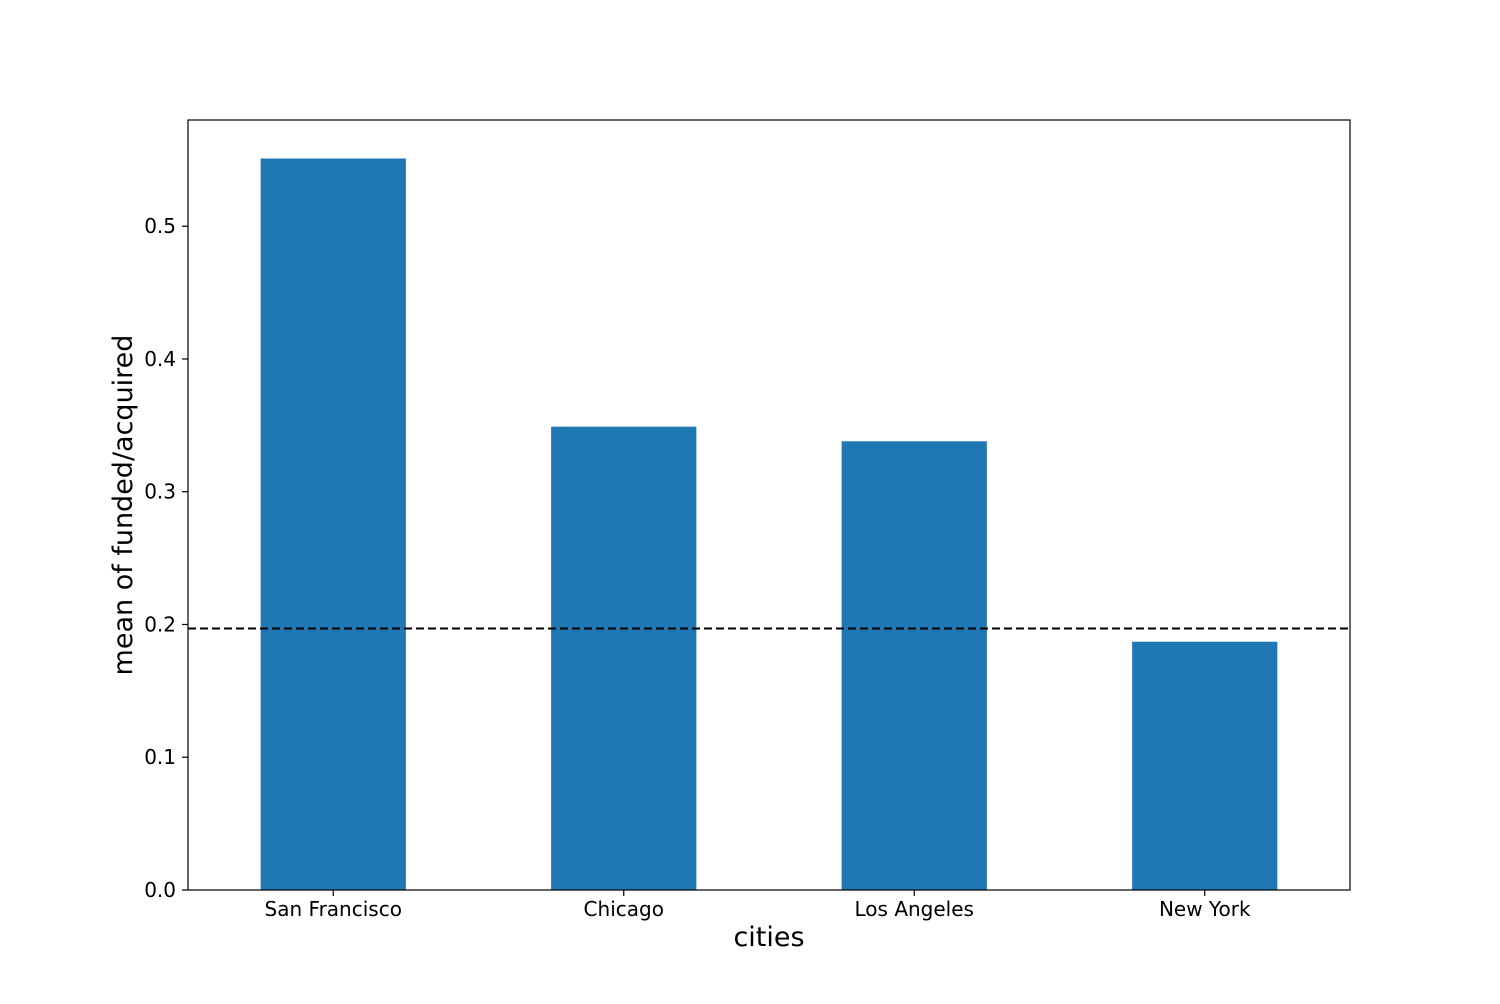 Image resolution: width=1500 pixels, height=1004 pixels. Describe the element at coordinates (160, 890) in the screenshot. I see `y-tick-label: 0.0` at that location.